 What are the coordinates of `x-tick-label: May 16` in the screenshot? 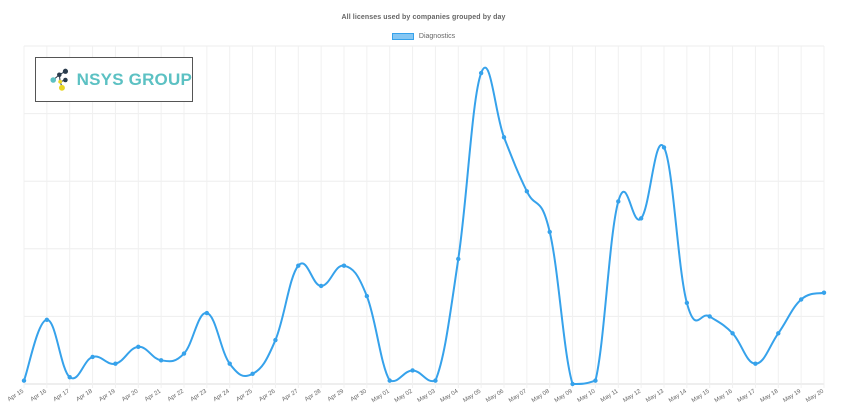 It's located at (724, 396).